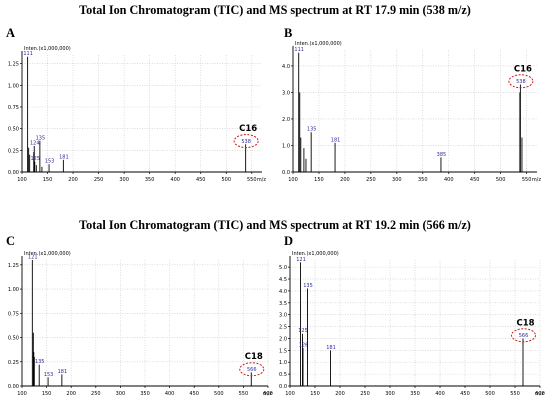  I want to click on y-tick-label: 4.5, so click(283, 280).